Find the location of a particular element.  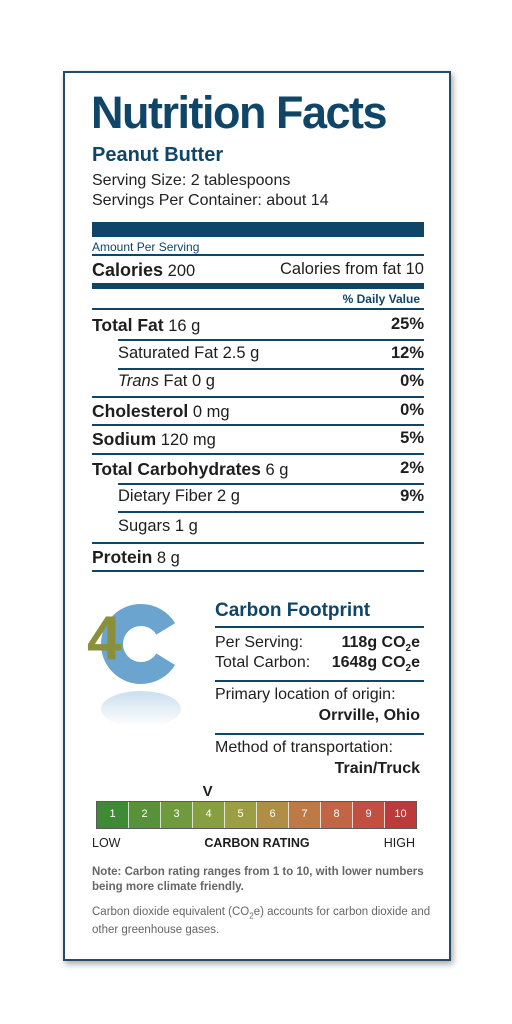

rating-cell-8: 8 is located at coordinates (337, 815).